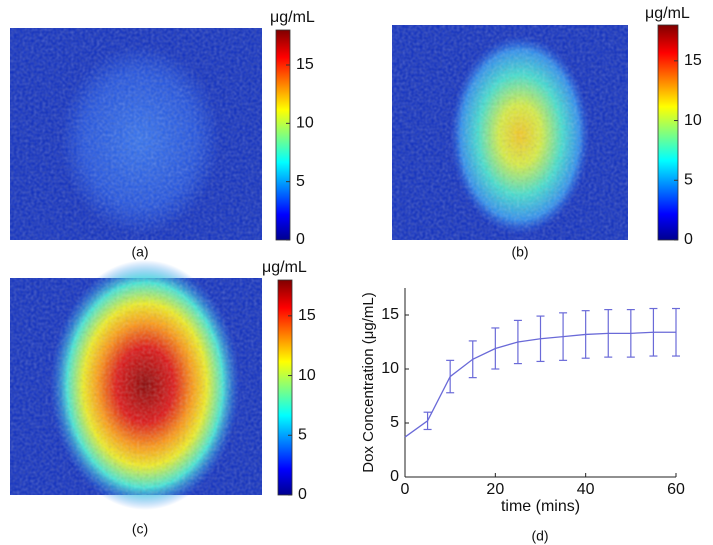  I want to click on y-tick-label: 5, so click(394, 422).